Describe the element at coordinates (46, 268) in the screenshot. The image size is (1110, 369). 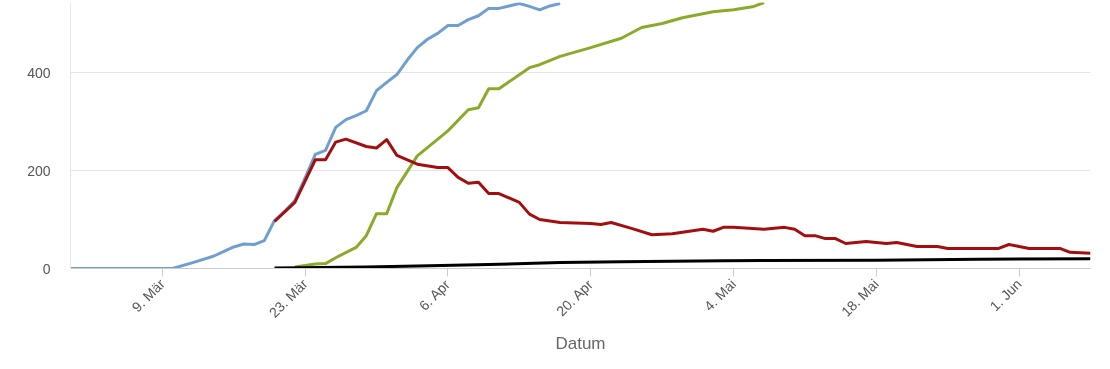
I see `y-tick-label: 0` at that location.